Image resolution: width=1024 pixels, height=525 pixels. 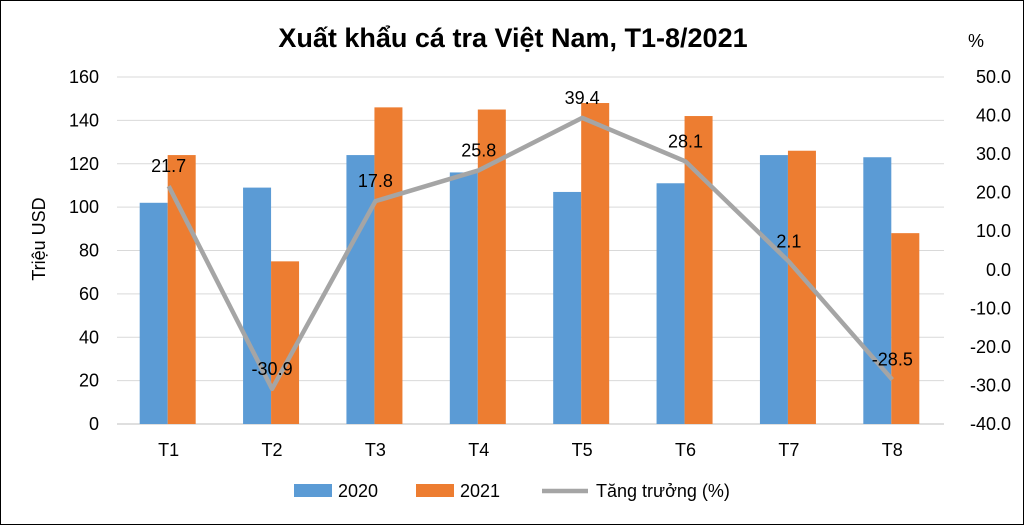 What do you see at coordinates (512, 38) in the screenshot?
I see `chart-title: Xuất khẩu cá tra Việt Nam, T1-8/2021` at bounding box center [512, 38].